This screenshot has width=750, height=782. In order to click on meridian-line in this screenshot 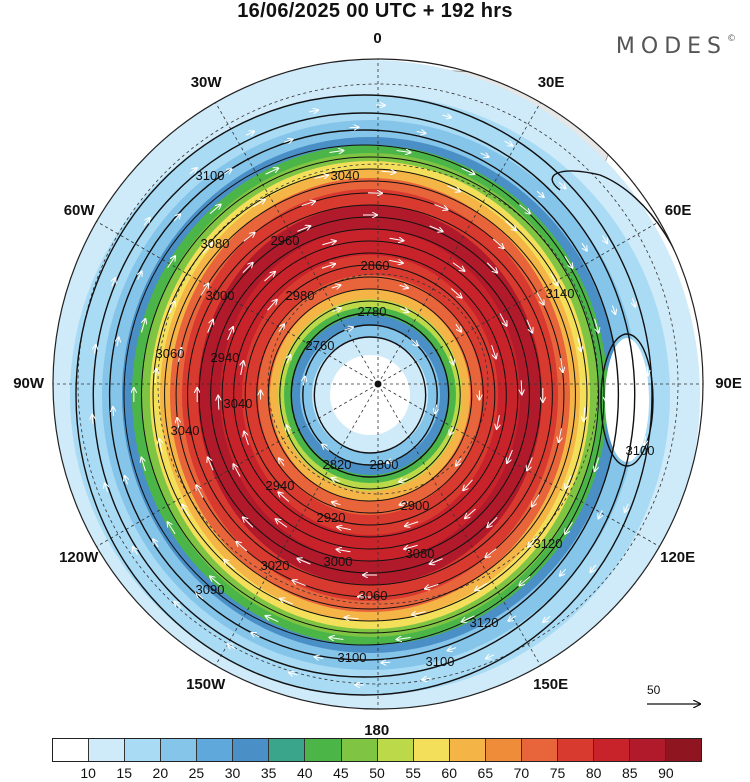, I will do `click(518, 465)`.